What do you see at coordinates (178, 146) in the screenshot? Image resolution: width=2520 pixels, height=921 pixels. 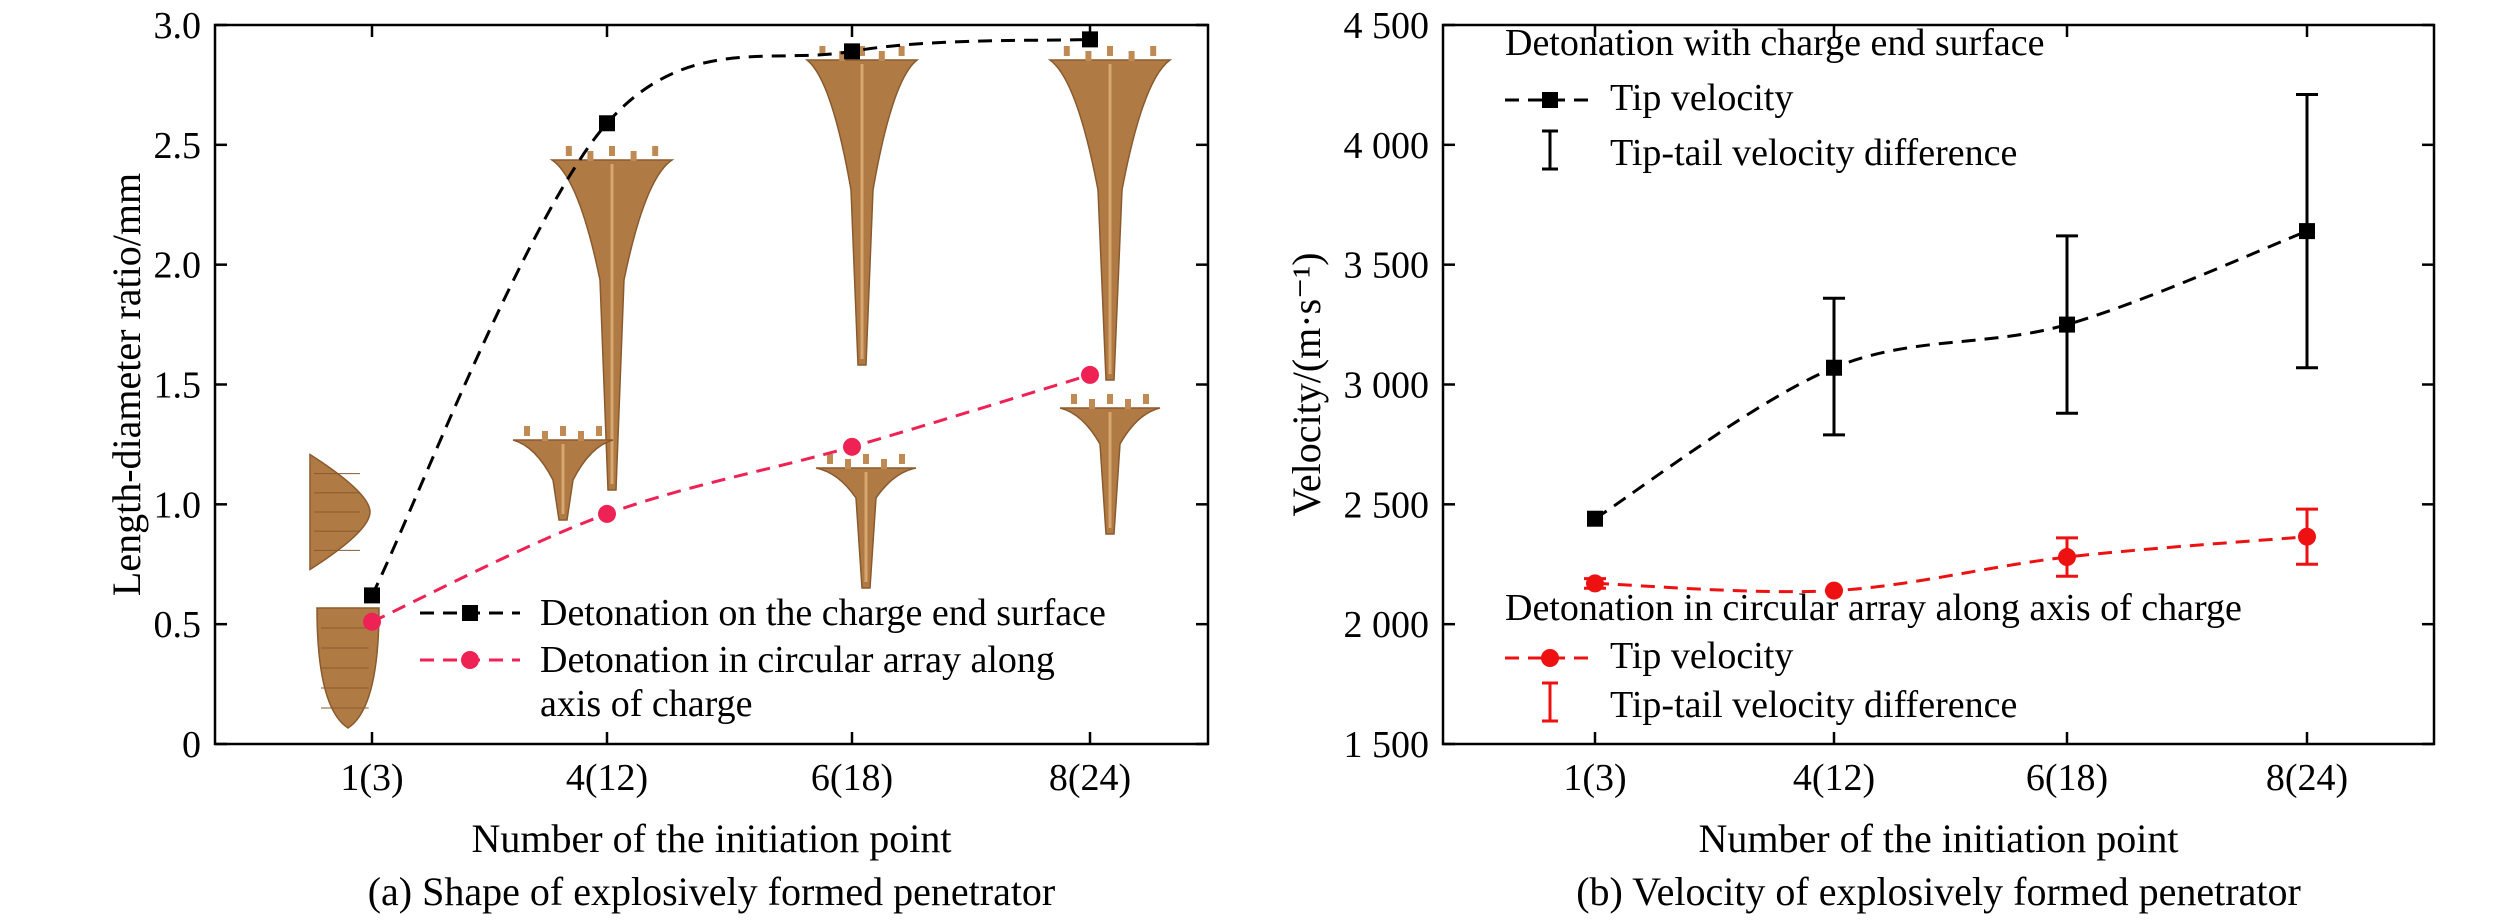 I see `y-tick-label-a: 2.5` at bounding box center [178, 146].